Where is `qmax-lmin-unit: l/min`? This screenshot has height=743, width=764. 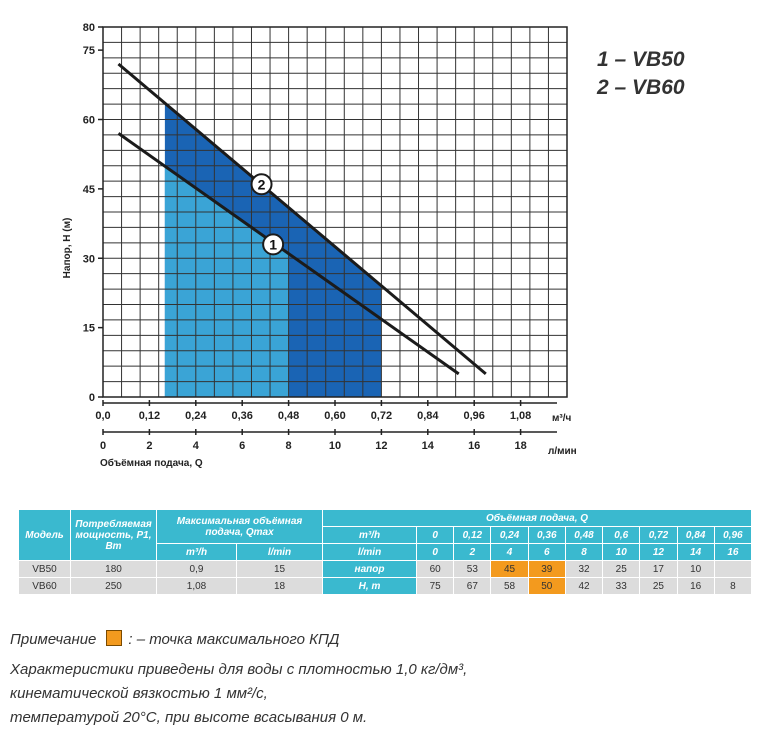 qmax-lmin-unit: l/min is located at coordinates (279, 552).